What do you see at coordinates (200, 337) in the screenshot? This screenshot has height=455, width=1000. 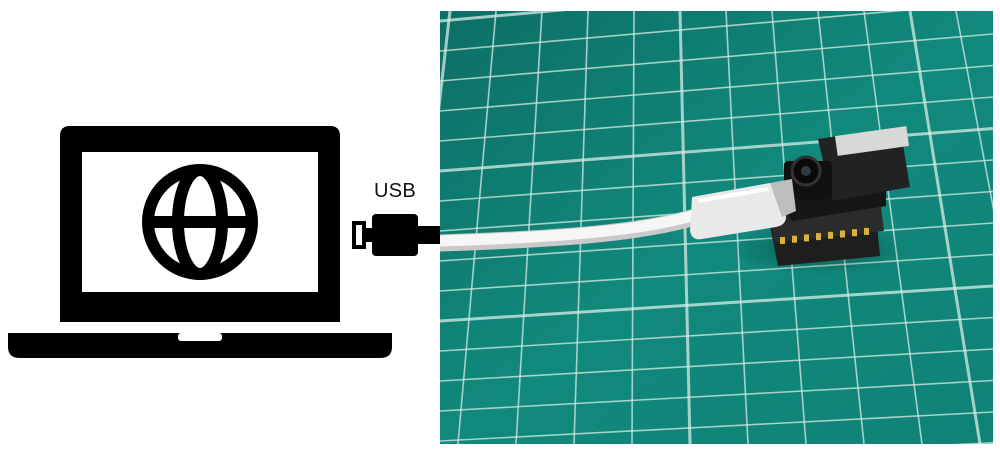 I see `laptop-notch` at bounding box center [200, 337].